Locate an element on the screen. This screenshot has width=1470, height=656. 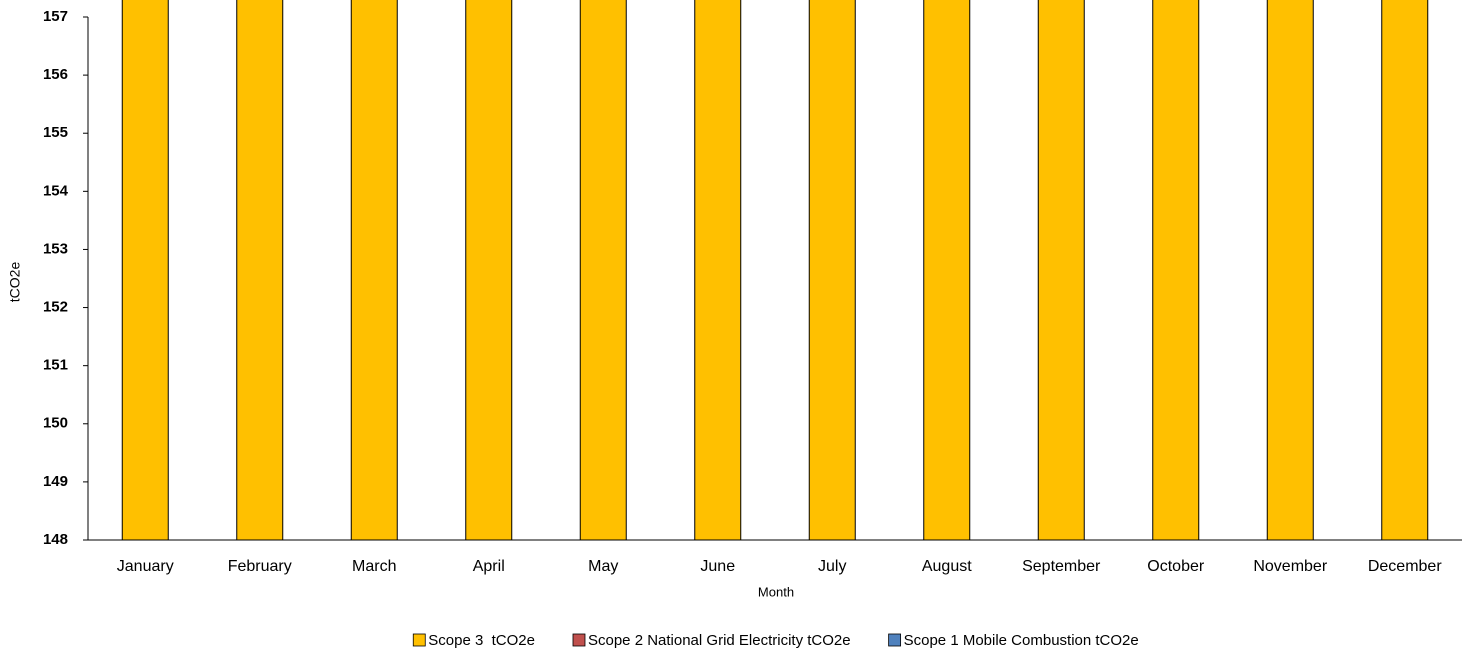
x-axis-label: Month is located at coordinates (776, 591).